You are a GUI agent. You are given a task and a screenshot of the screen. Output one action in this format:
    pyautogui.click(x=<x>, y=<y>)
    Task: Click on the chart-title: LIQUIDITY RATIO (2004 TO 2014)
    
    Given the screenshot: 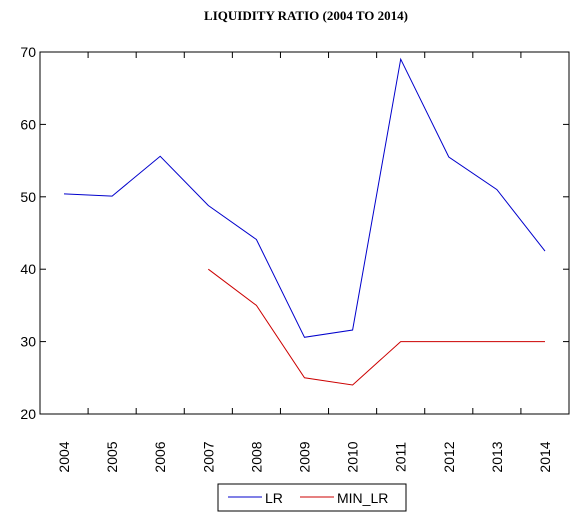 What is the action you would take?
    pyautogui.click(x=306, y=15)
    